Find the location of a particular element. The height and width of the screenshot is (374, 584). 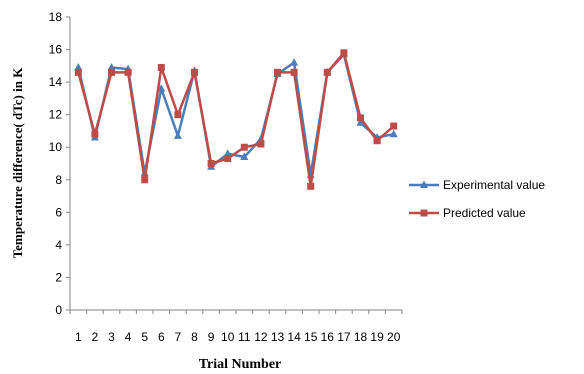

legend-label: Experimental value is located at coordinates (494, 185).